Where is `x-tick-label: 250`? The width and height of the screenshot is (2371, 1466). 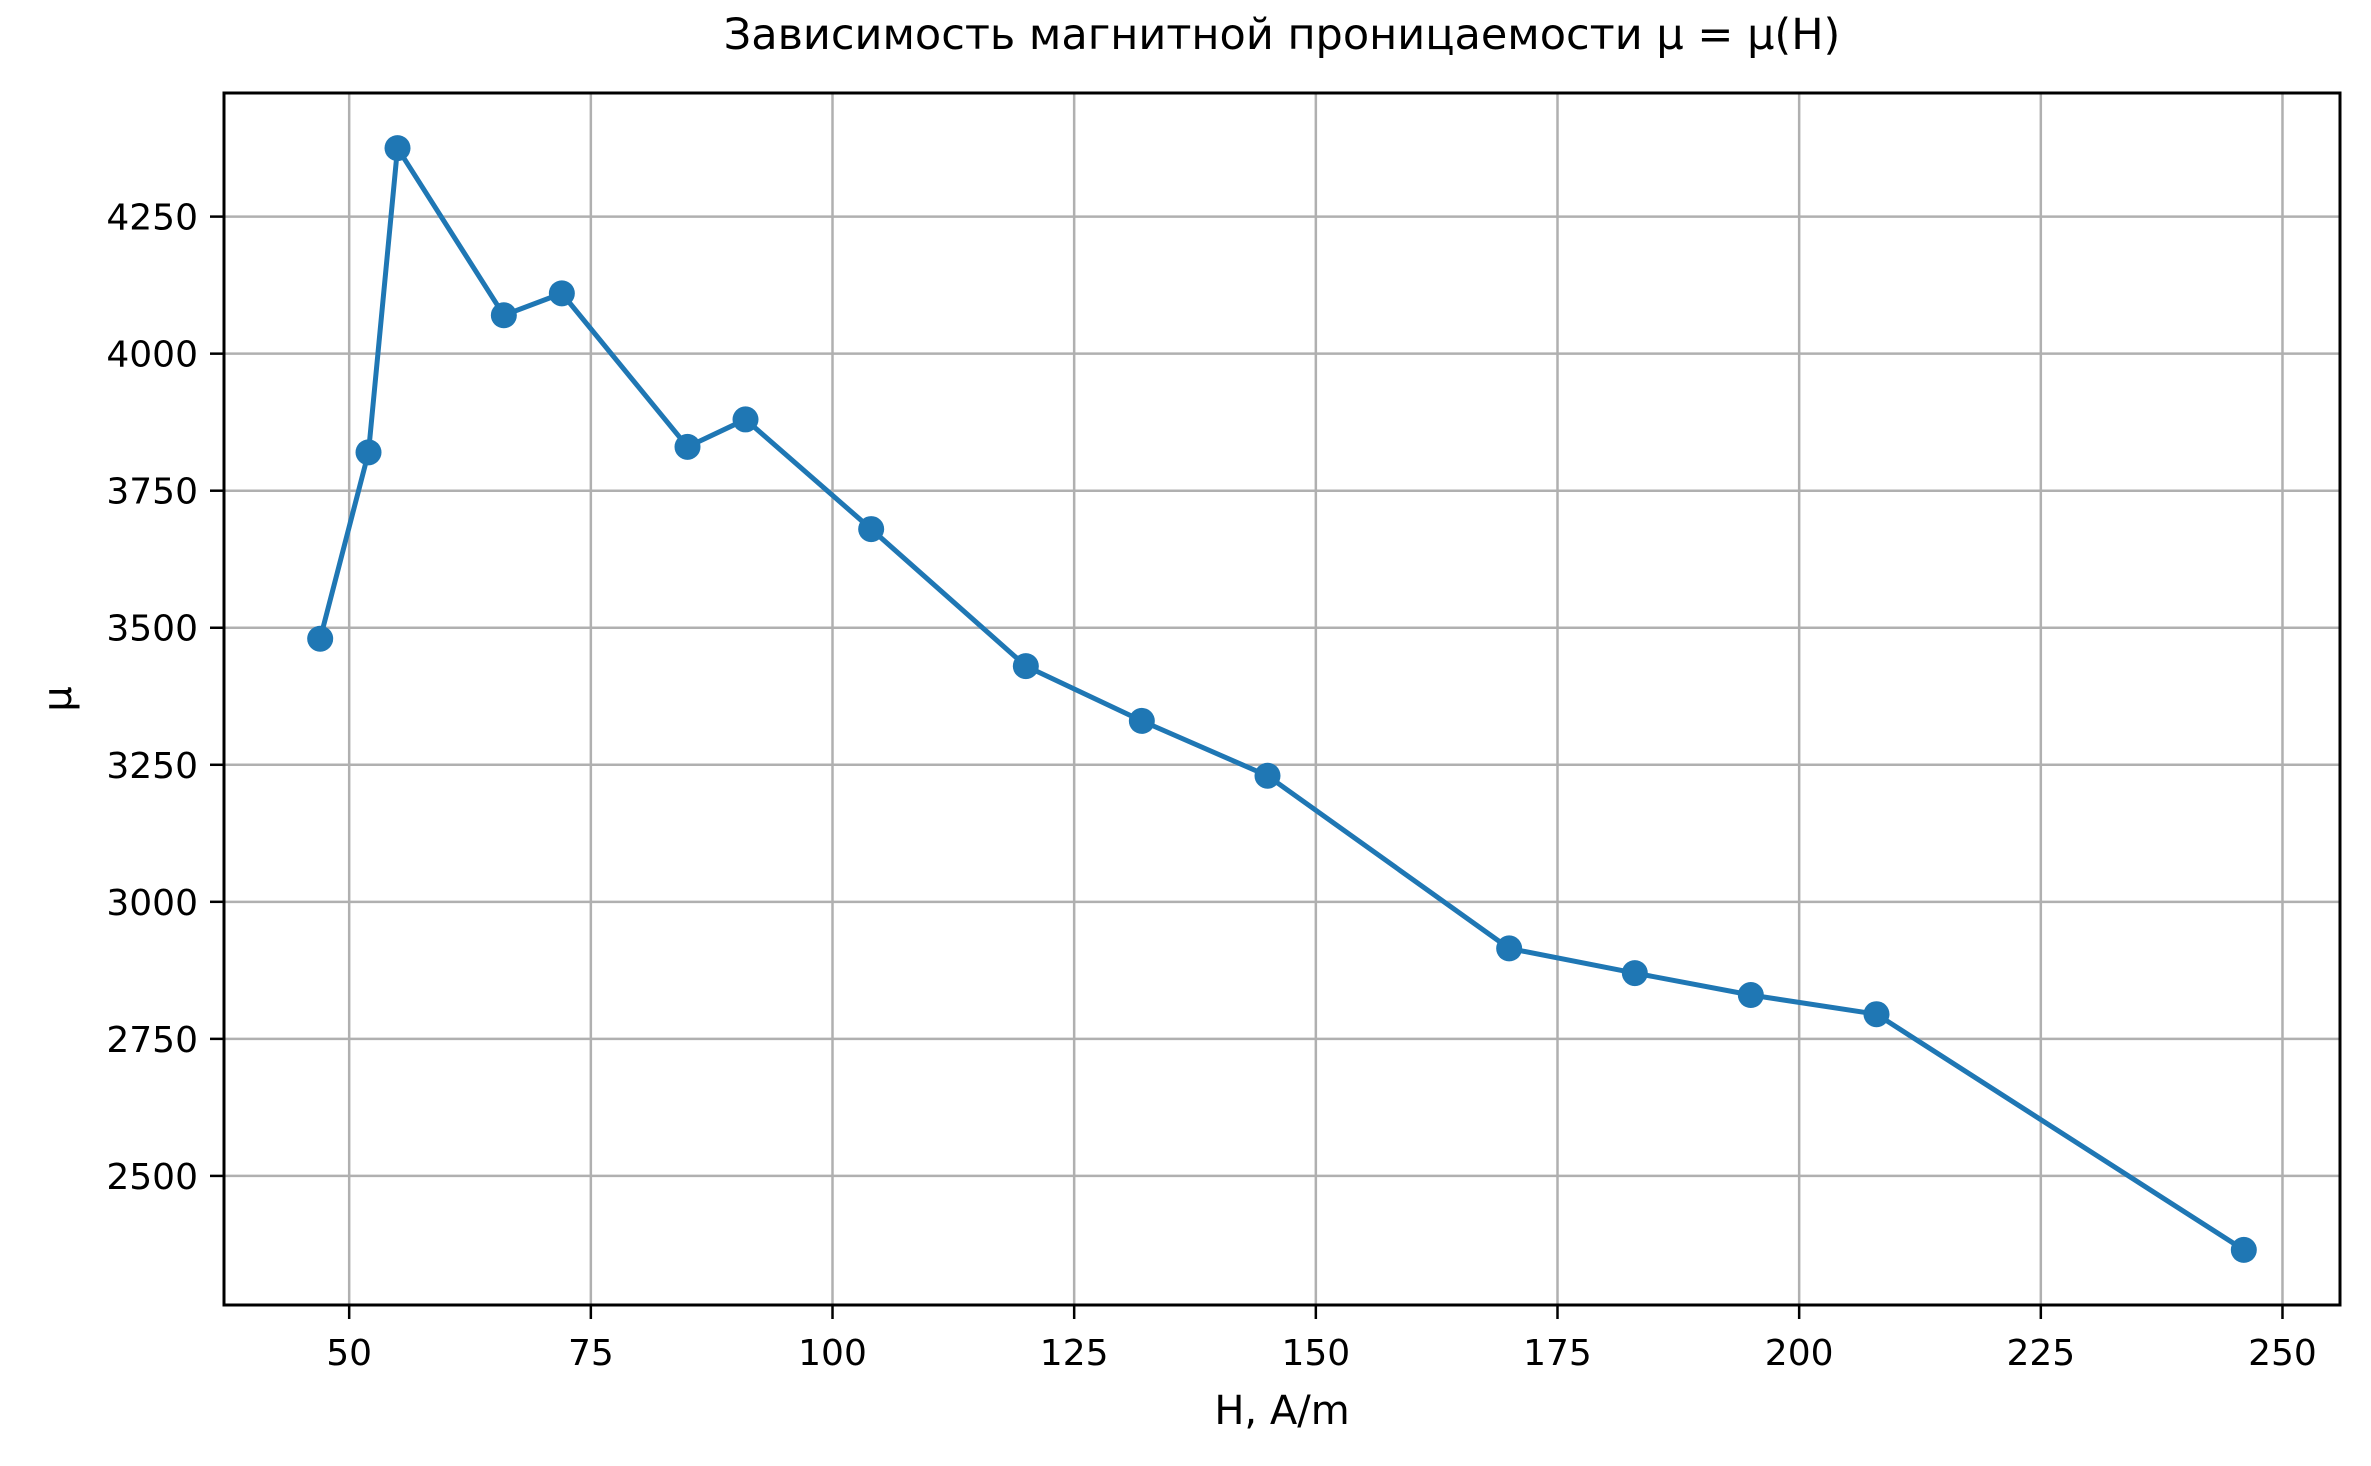 x-tick-label: 250 is located at coordinates (2282, 1353).